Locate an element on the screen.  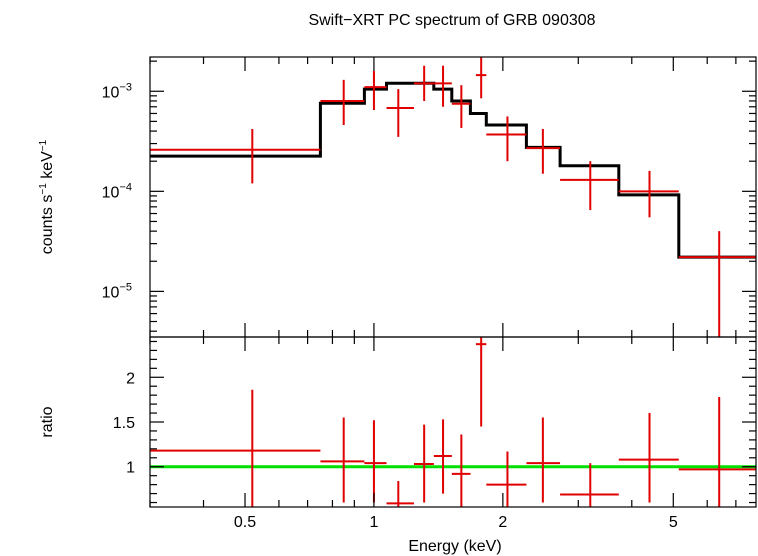
x-tick-label: 2 is located at coordinates (502, 522).